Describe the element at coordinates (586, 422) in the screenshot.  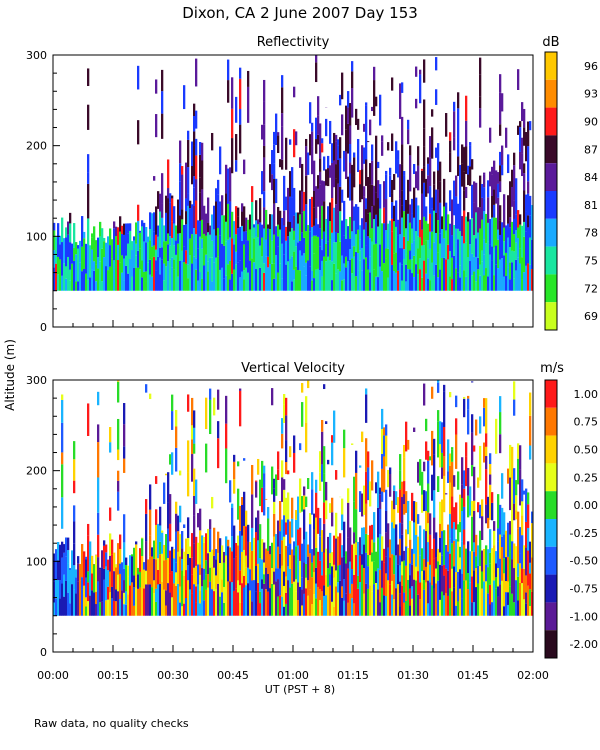
I see `colorbar-label: 0.75` at that location.